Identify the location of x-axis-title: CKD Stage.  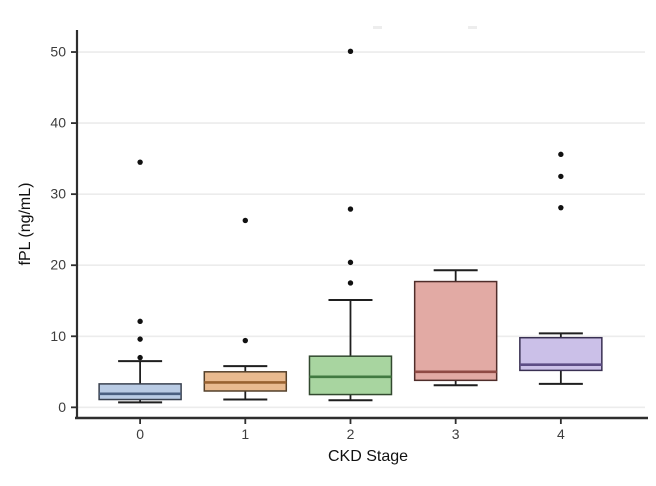
(368, 456).